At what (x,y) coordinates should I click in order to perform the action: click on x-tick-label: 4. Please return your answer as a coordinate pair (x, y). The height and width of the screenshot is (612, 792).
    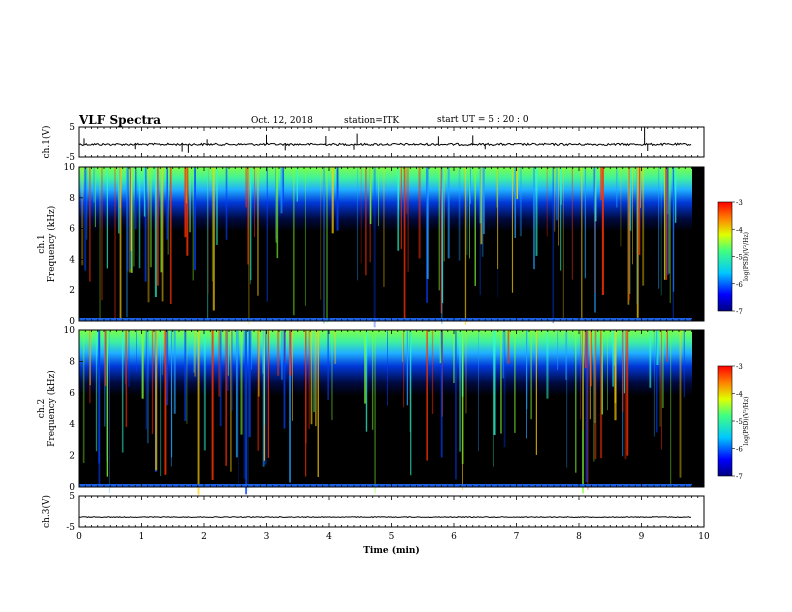
    Looking at the image, I should click on (329, 537).